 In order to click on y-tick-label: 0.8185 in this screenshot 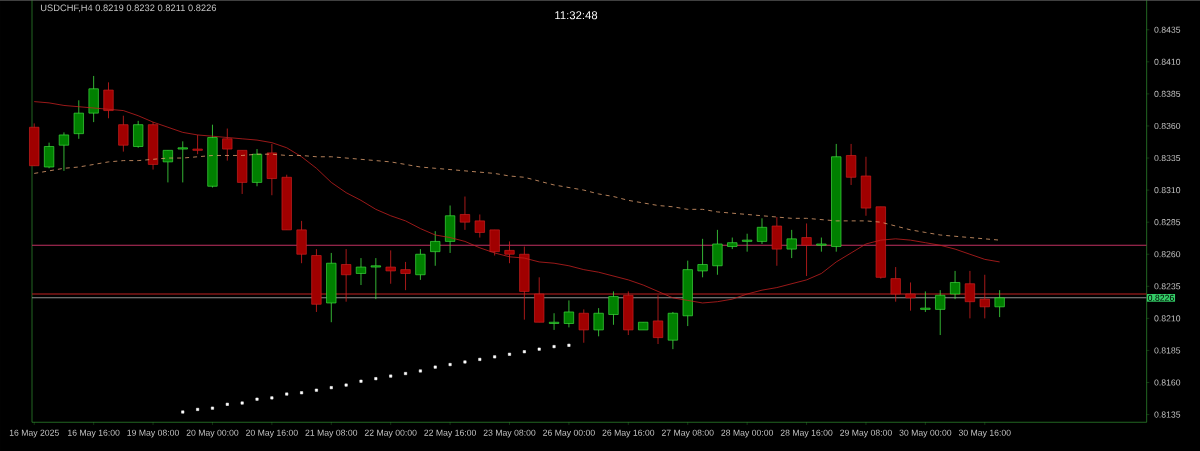, I will do `click(1167, 350)`.